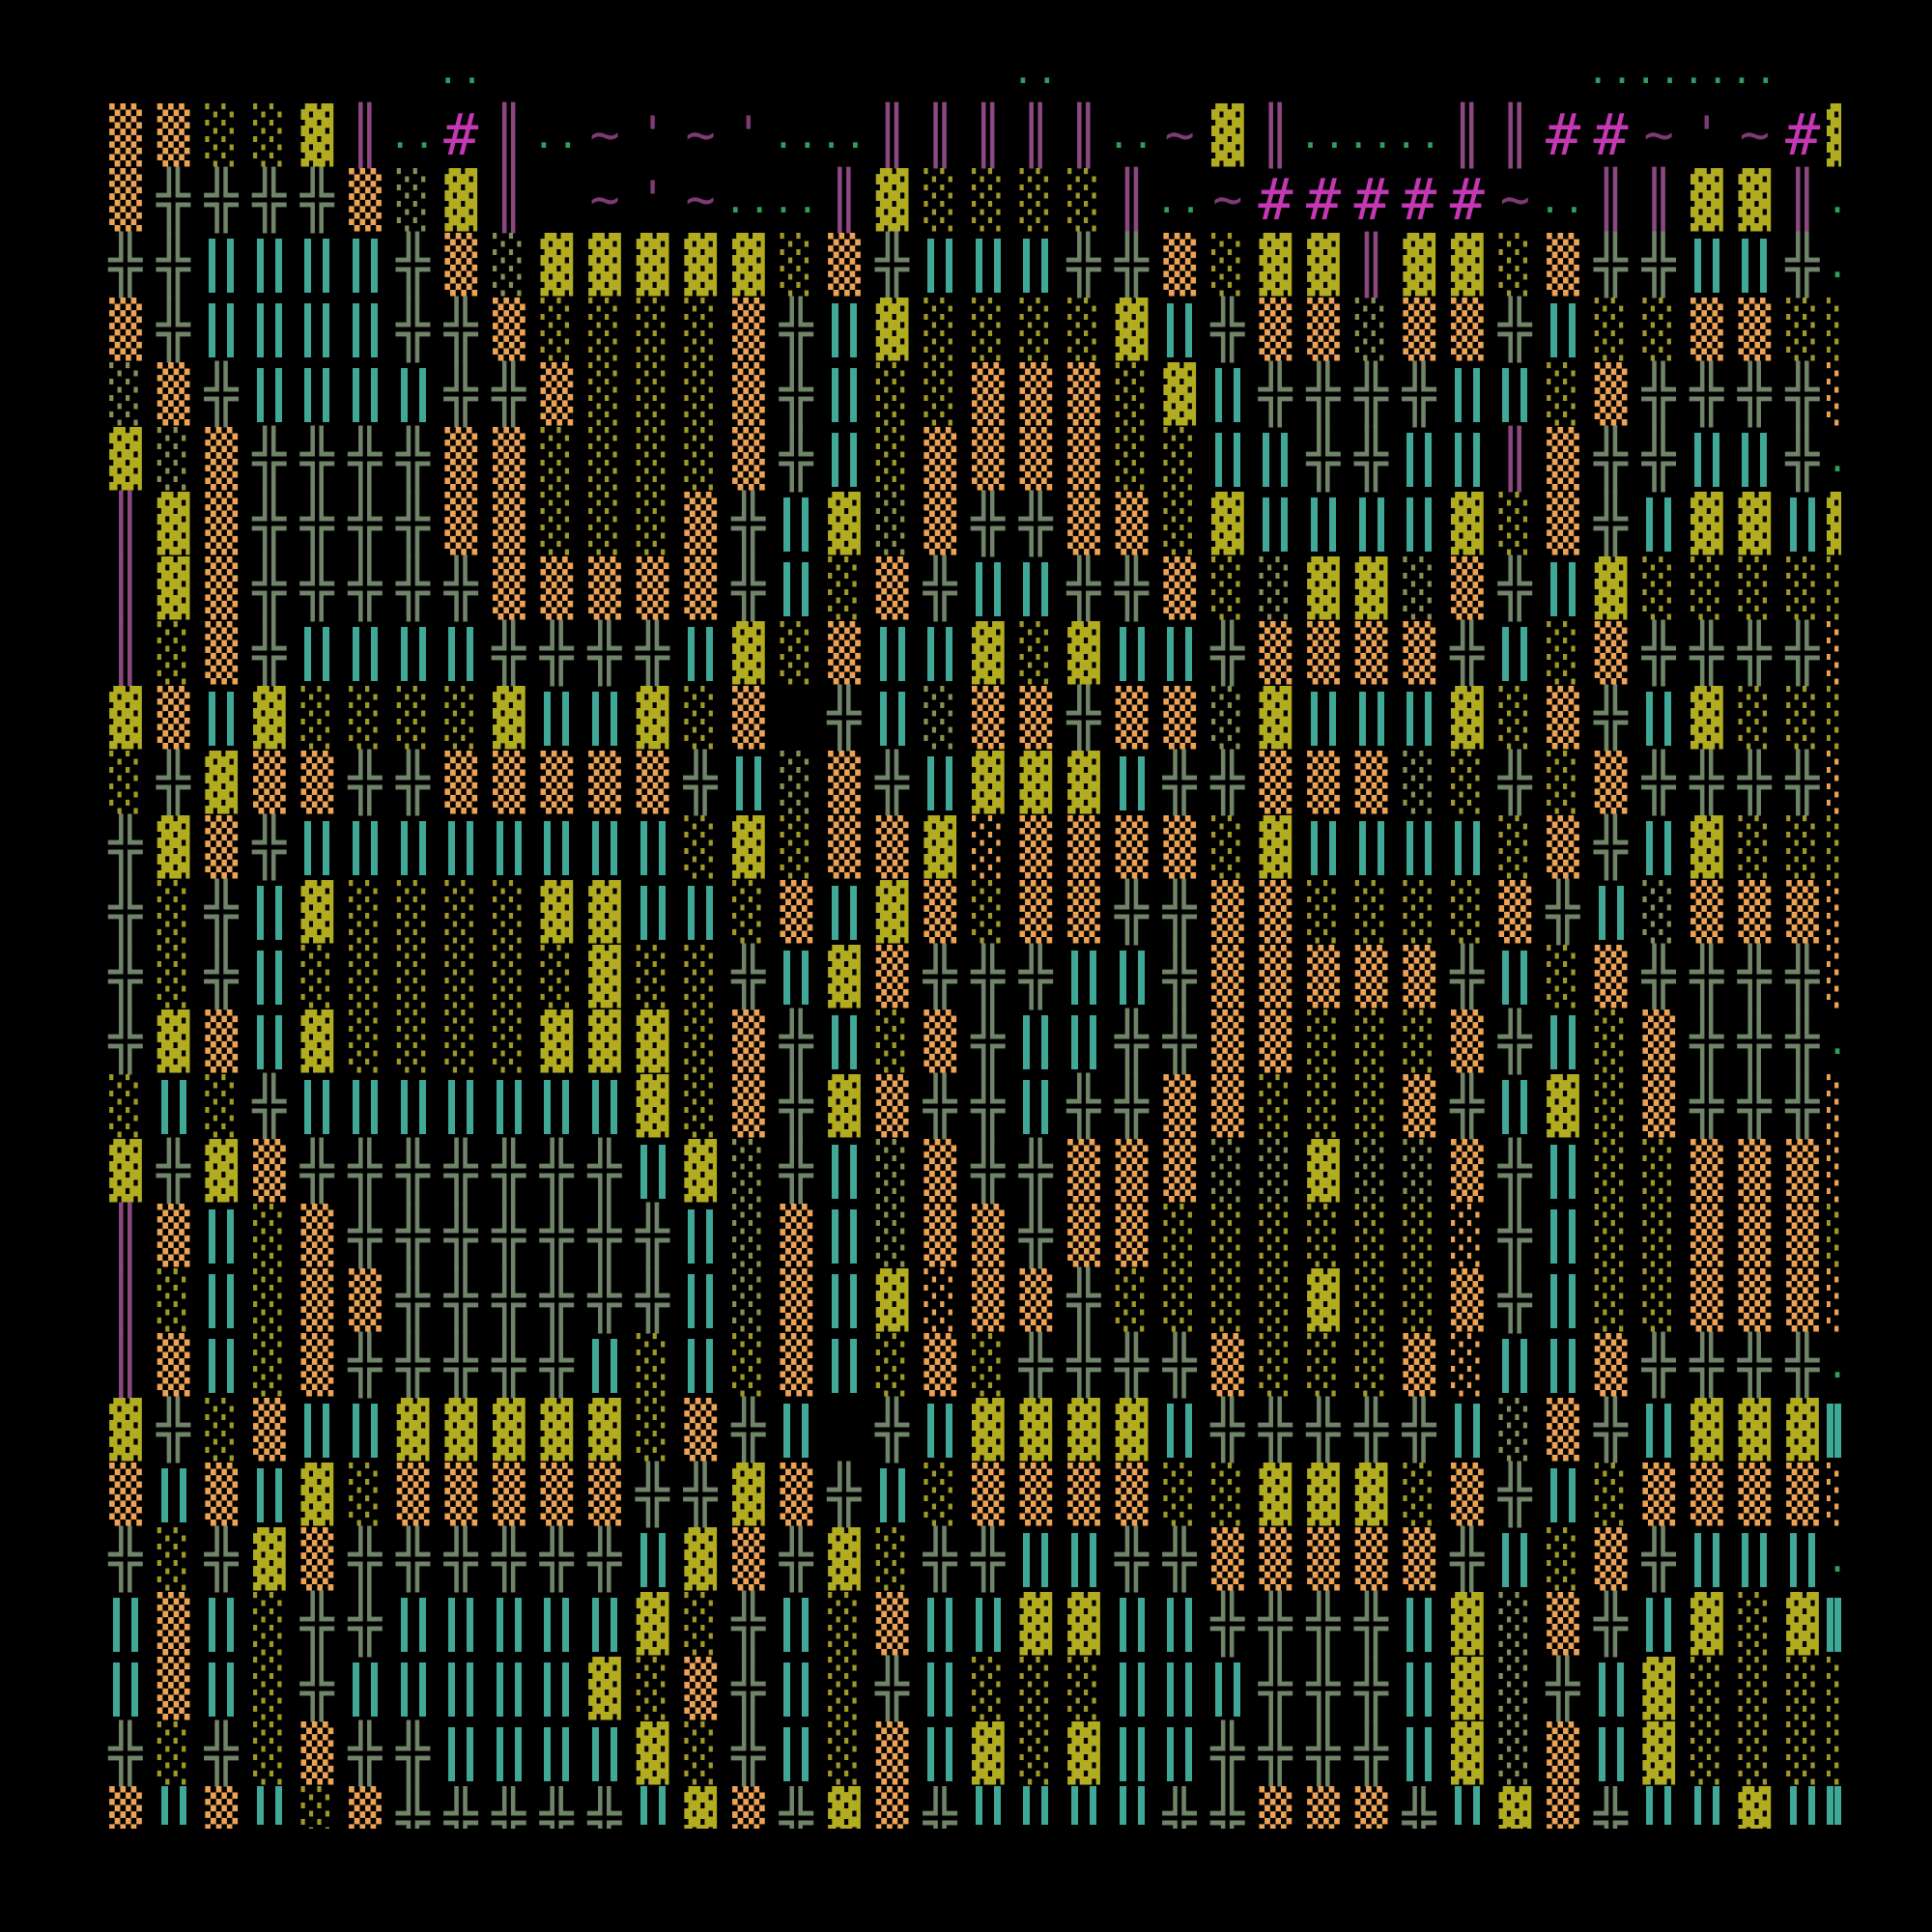 This screenshot has height=1932, width=1932. I want to click on glyph-cell-plum-tilde: ~, so click(700, 135).